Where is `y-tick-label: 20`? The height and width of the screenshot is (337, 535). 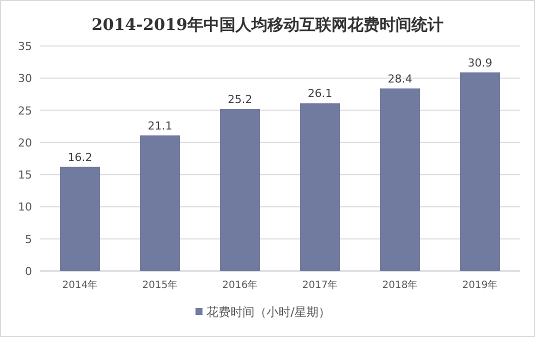
y-tick-label: 20 is located at coordinates (25, 143).